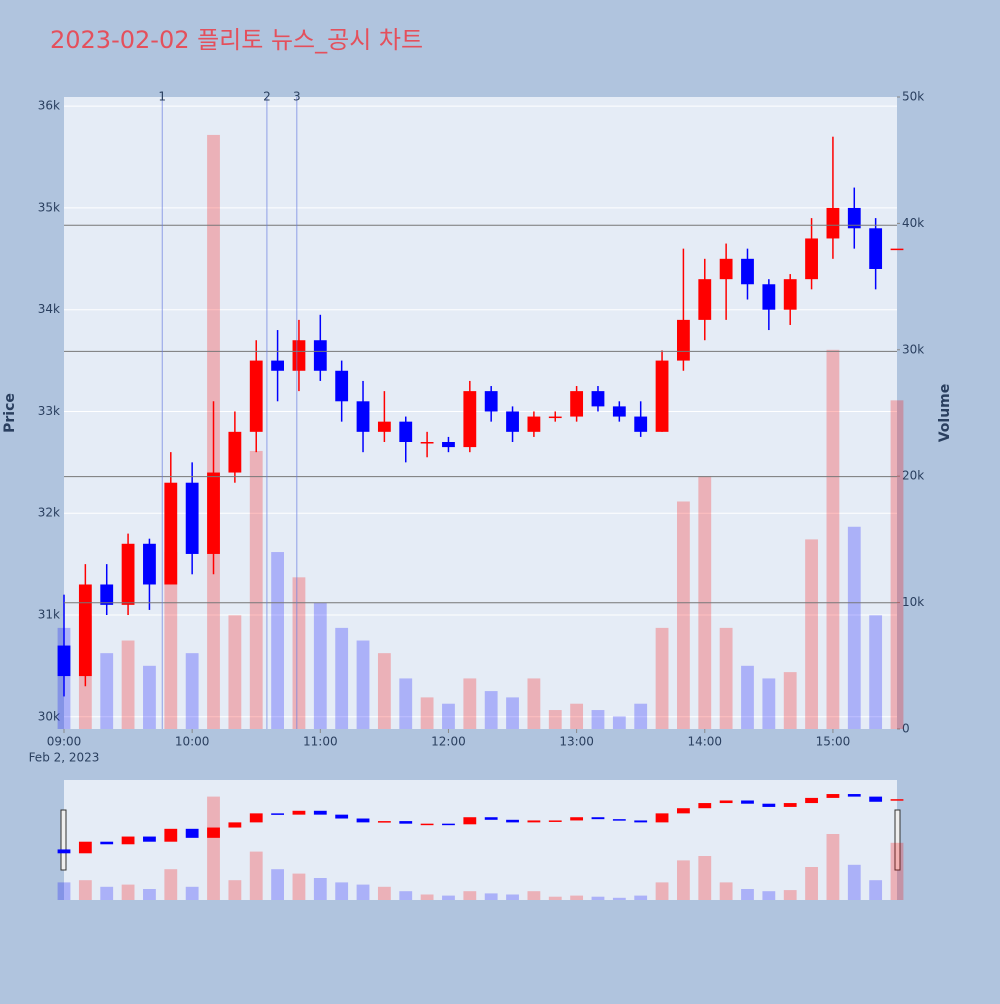 This screenshot has height=1004, width=1000. I want to click on y-tick-label: 32k, so click(49, 513).